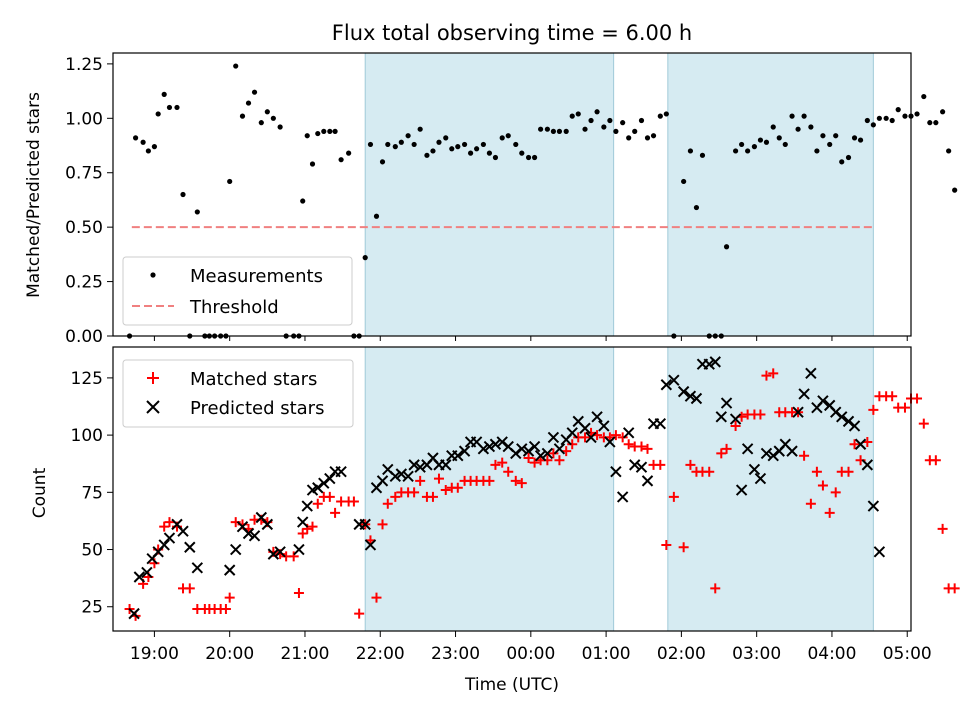 The height and width of the screenshot is (720, 960). Describe the element at coordinates (304, 654) in the screenshot. I see `x-tick-label: 21:00` at that location.